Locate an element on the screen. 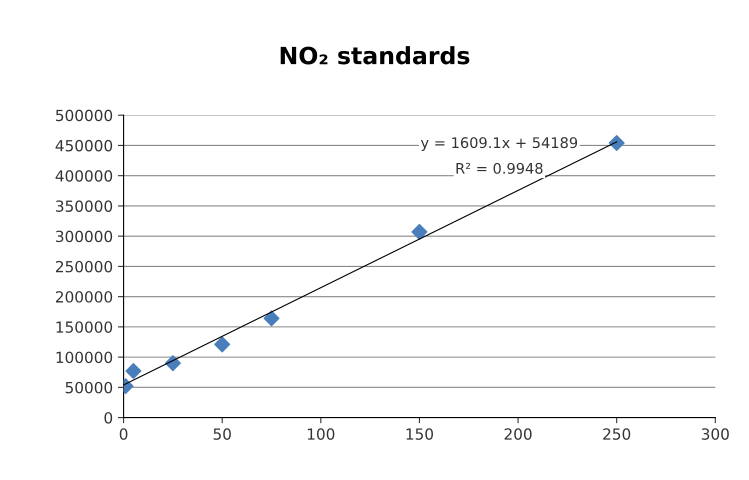 The image size is (749, 480). x-tick-label: 150 is located at coordinates (420, 434).